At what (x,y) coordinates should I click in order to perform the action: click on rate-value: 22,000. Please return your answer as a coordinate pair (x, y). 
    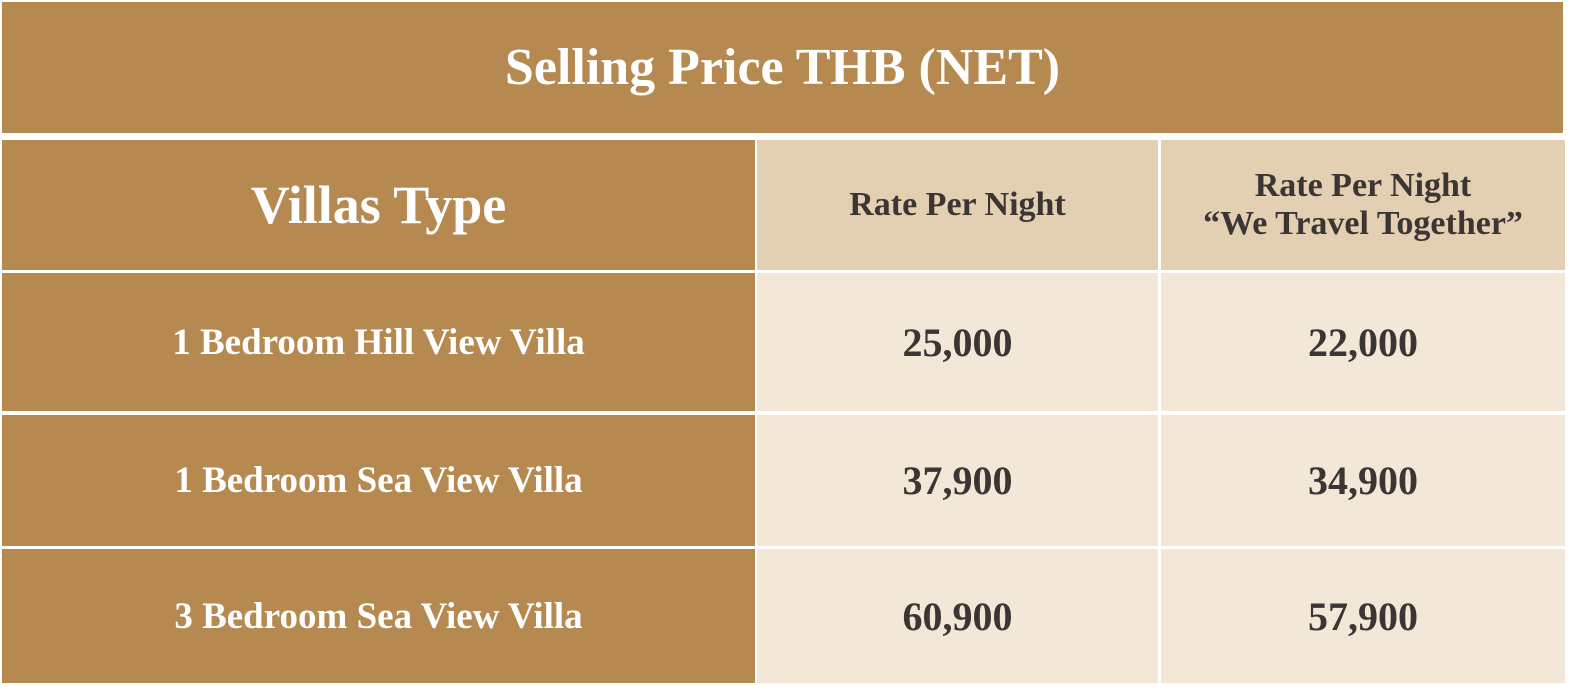
    Looking at the image, I should click on (1363, 342).